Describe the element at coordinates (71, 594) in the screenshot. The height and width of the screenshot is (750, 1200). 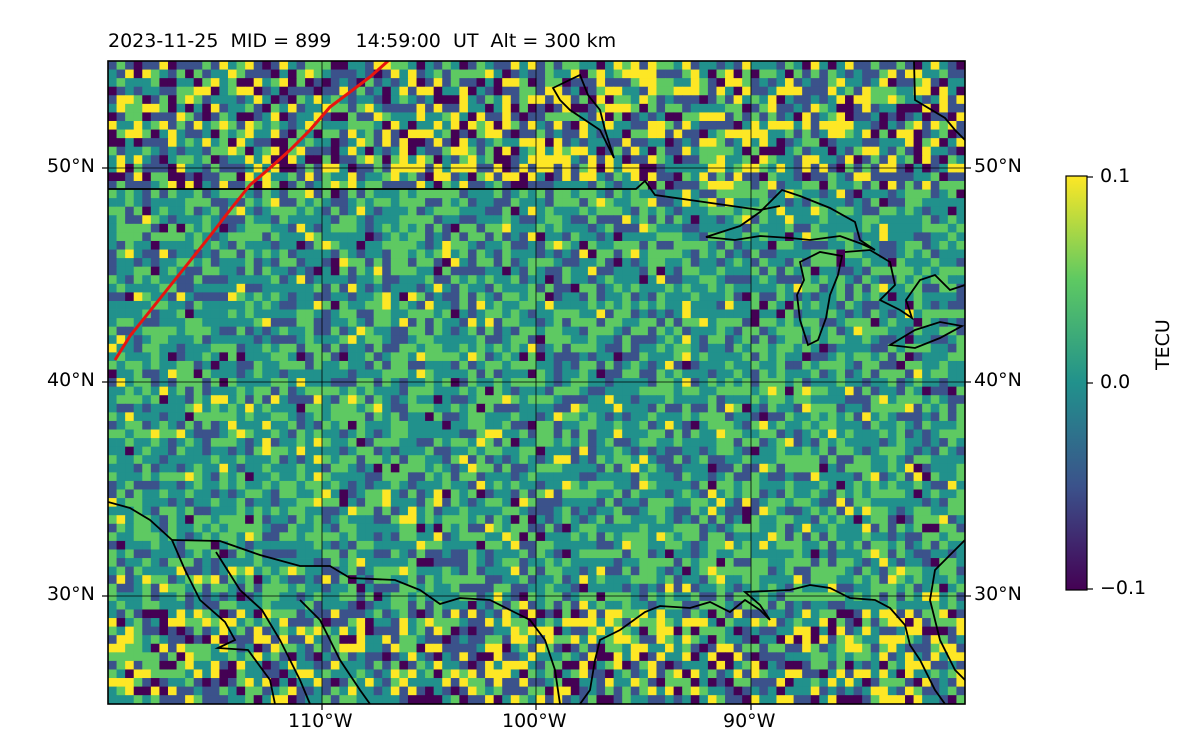
I see `lat-label-30n-left: 30°N` at that location.